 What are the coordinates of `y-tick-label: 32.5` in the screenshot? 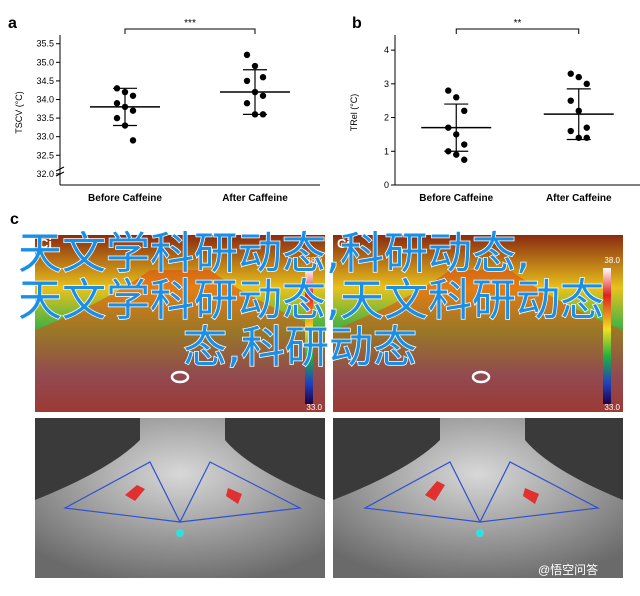 It's located at (45, 155).